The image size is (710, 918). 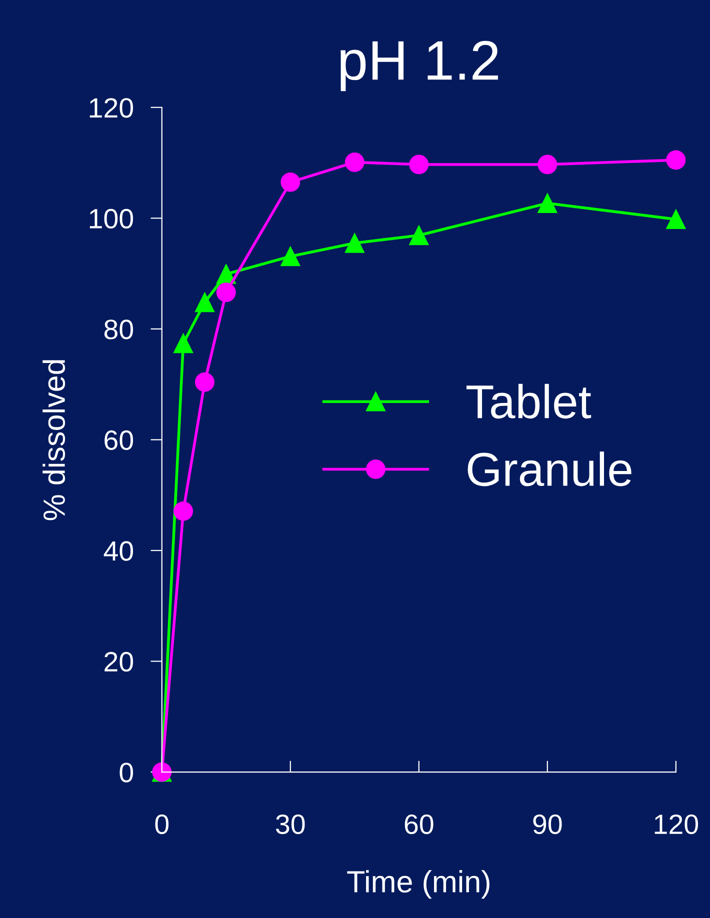 What do you see at coordinates (162, 824) in the screenshot?
I see `x-tick-label: 0` at bounding box center [162, 824].